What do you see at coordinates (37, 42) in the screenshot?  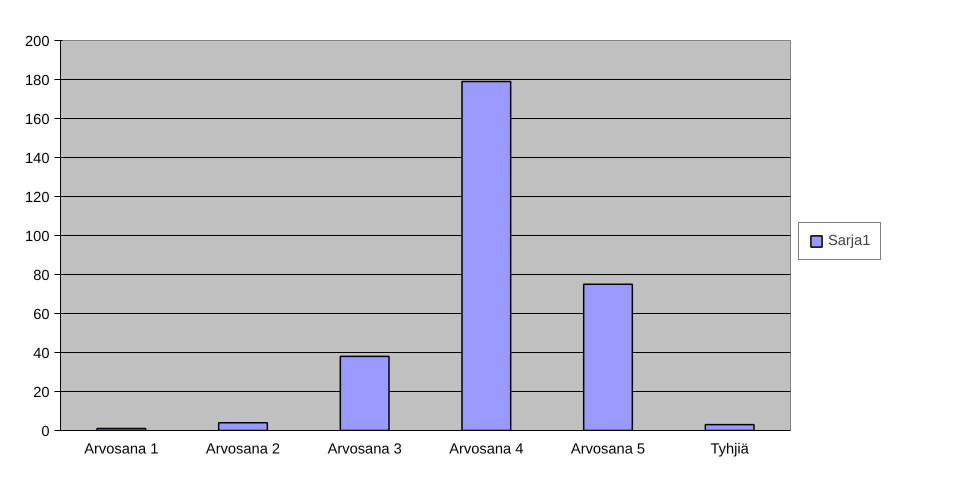 I see `y-tick-label: 200` at bounding box center [37, 42].